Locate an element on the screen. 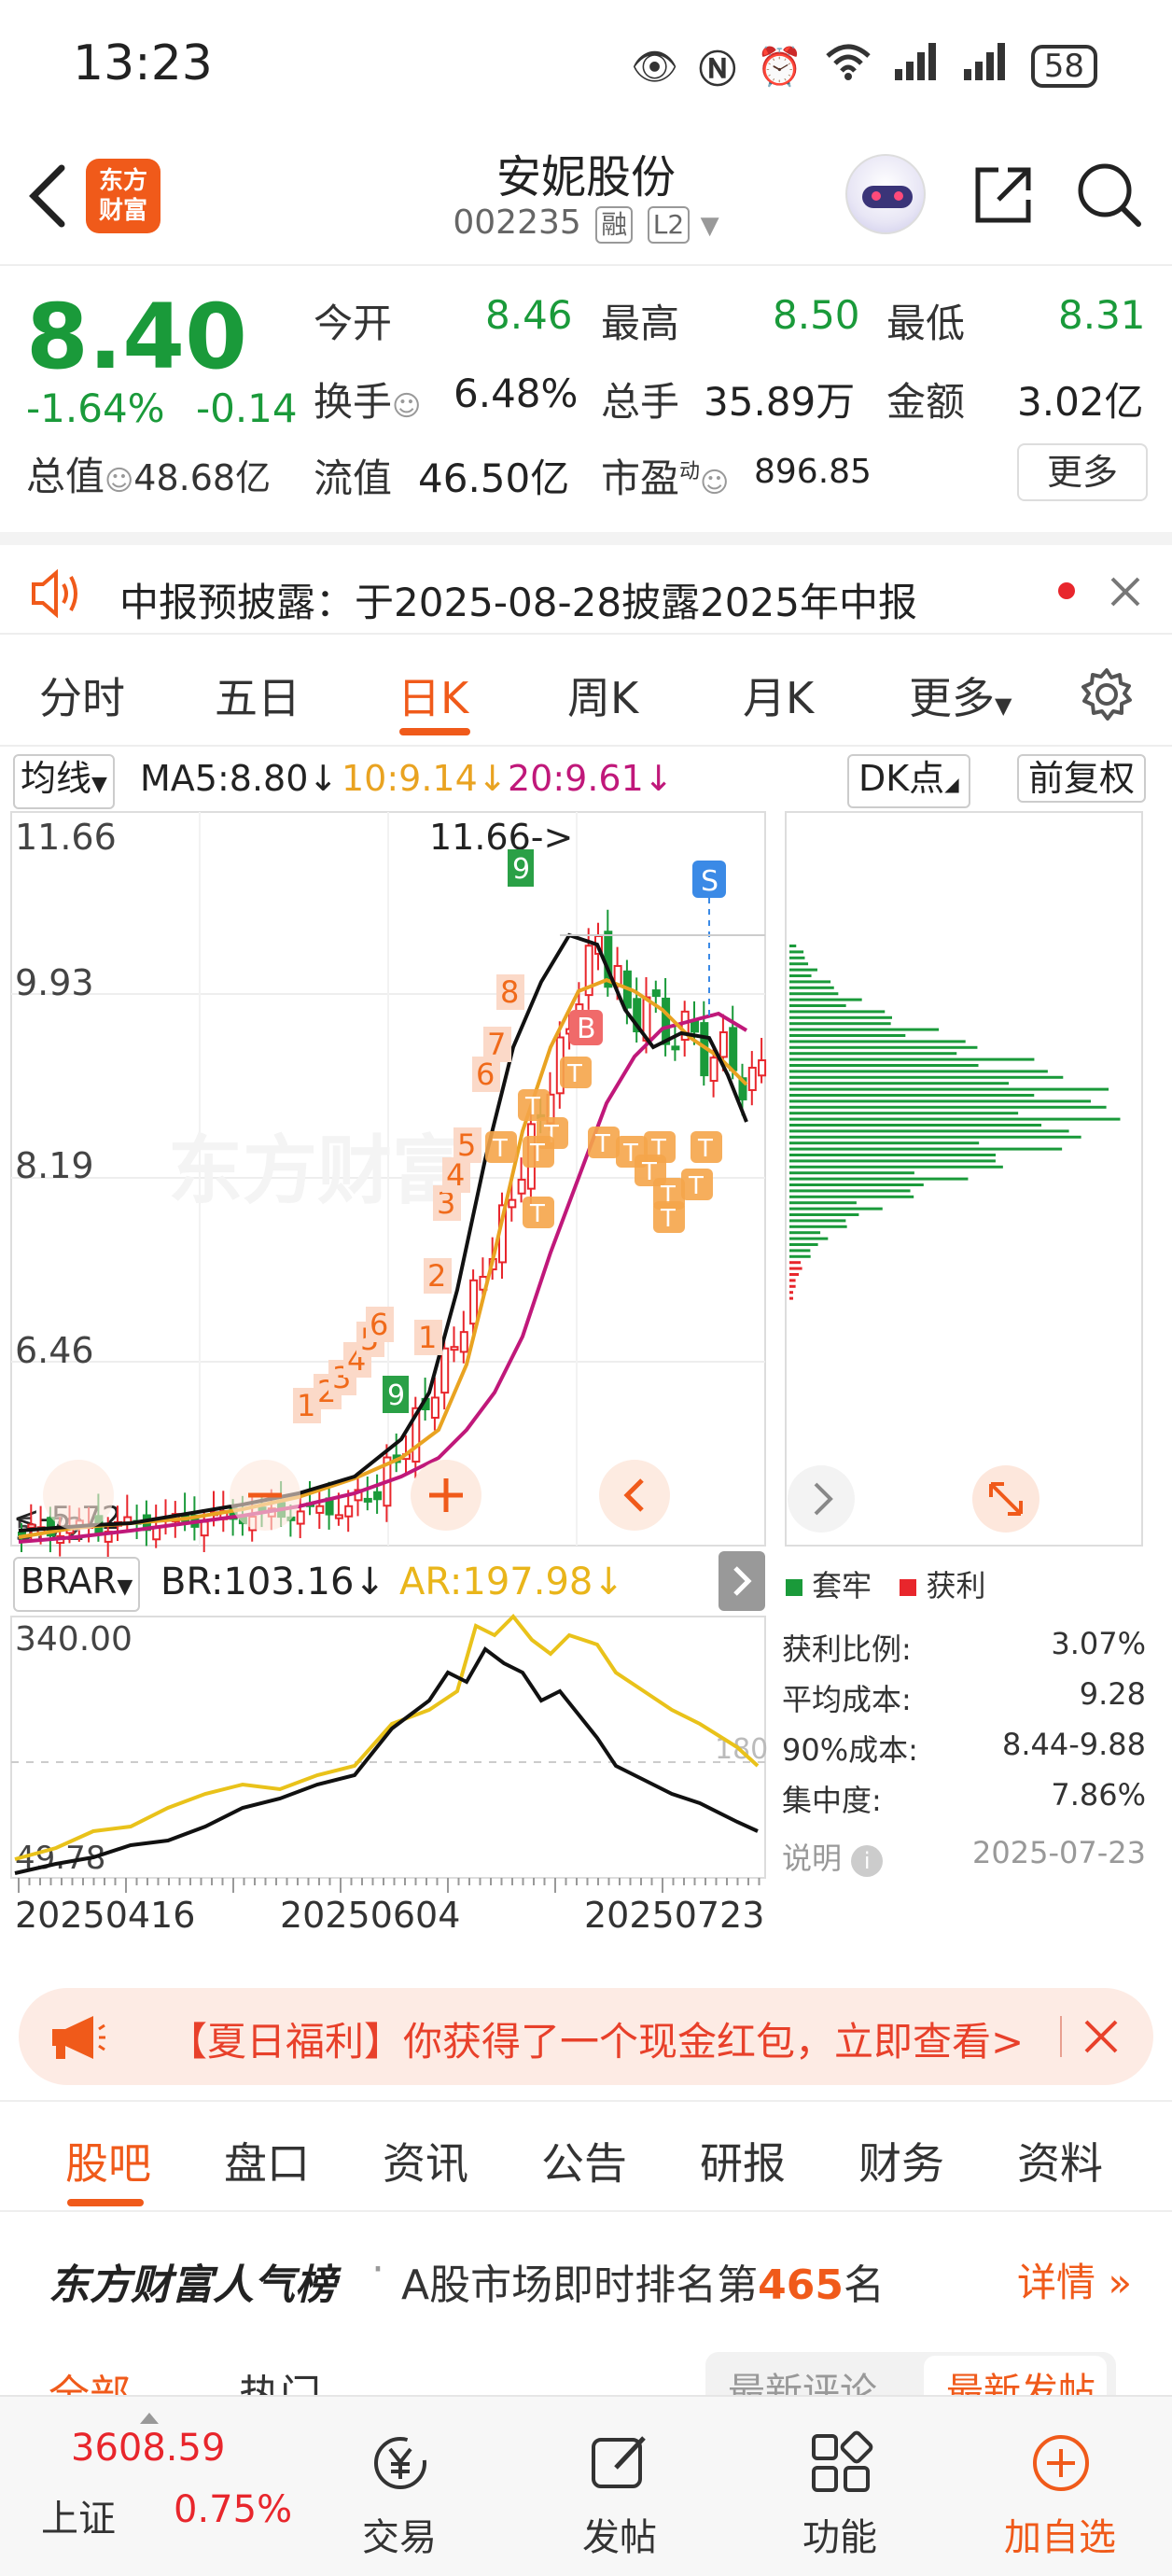  popularity-rank: 465 is located at coordinates (801, 2285).